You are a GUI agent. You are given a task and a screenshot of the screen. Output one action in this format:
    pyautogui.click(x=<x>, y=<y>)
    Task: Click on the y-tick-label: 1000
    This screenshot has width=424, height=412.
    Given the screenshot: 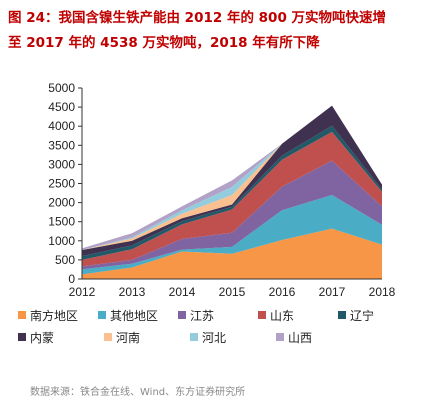 What is the action you would take?
    pyautogui.click(x=61, y=241)
    